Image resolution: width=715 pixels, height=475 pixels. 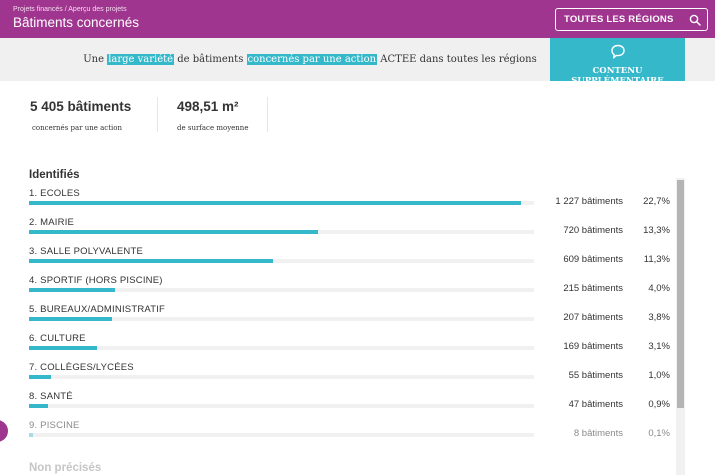 What do you see at coordinates (593, 317) in the screenshot?
I see `building-count: 207 bâtiments` at bounding box center [593, 317].